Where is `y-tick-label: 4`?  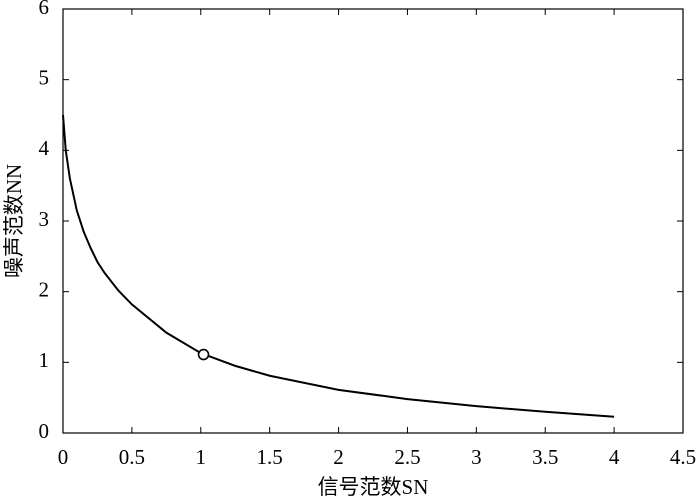 y-tick-label: 4 is located at coordinates (44, 148).